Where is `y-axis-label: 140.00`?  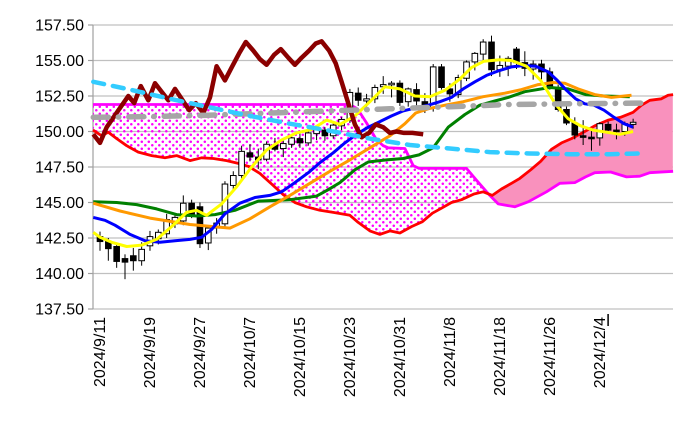
y-axis-label: 140.00 is located at coordinates (59, 274).